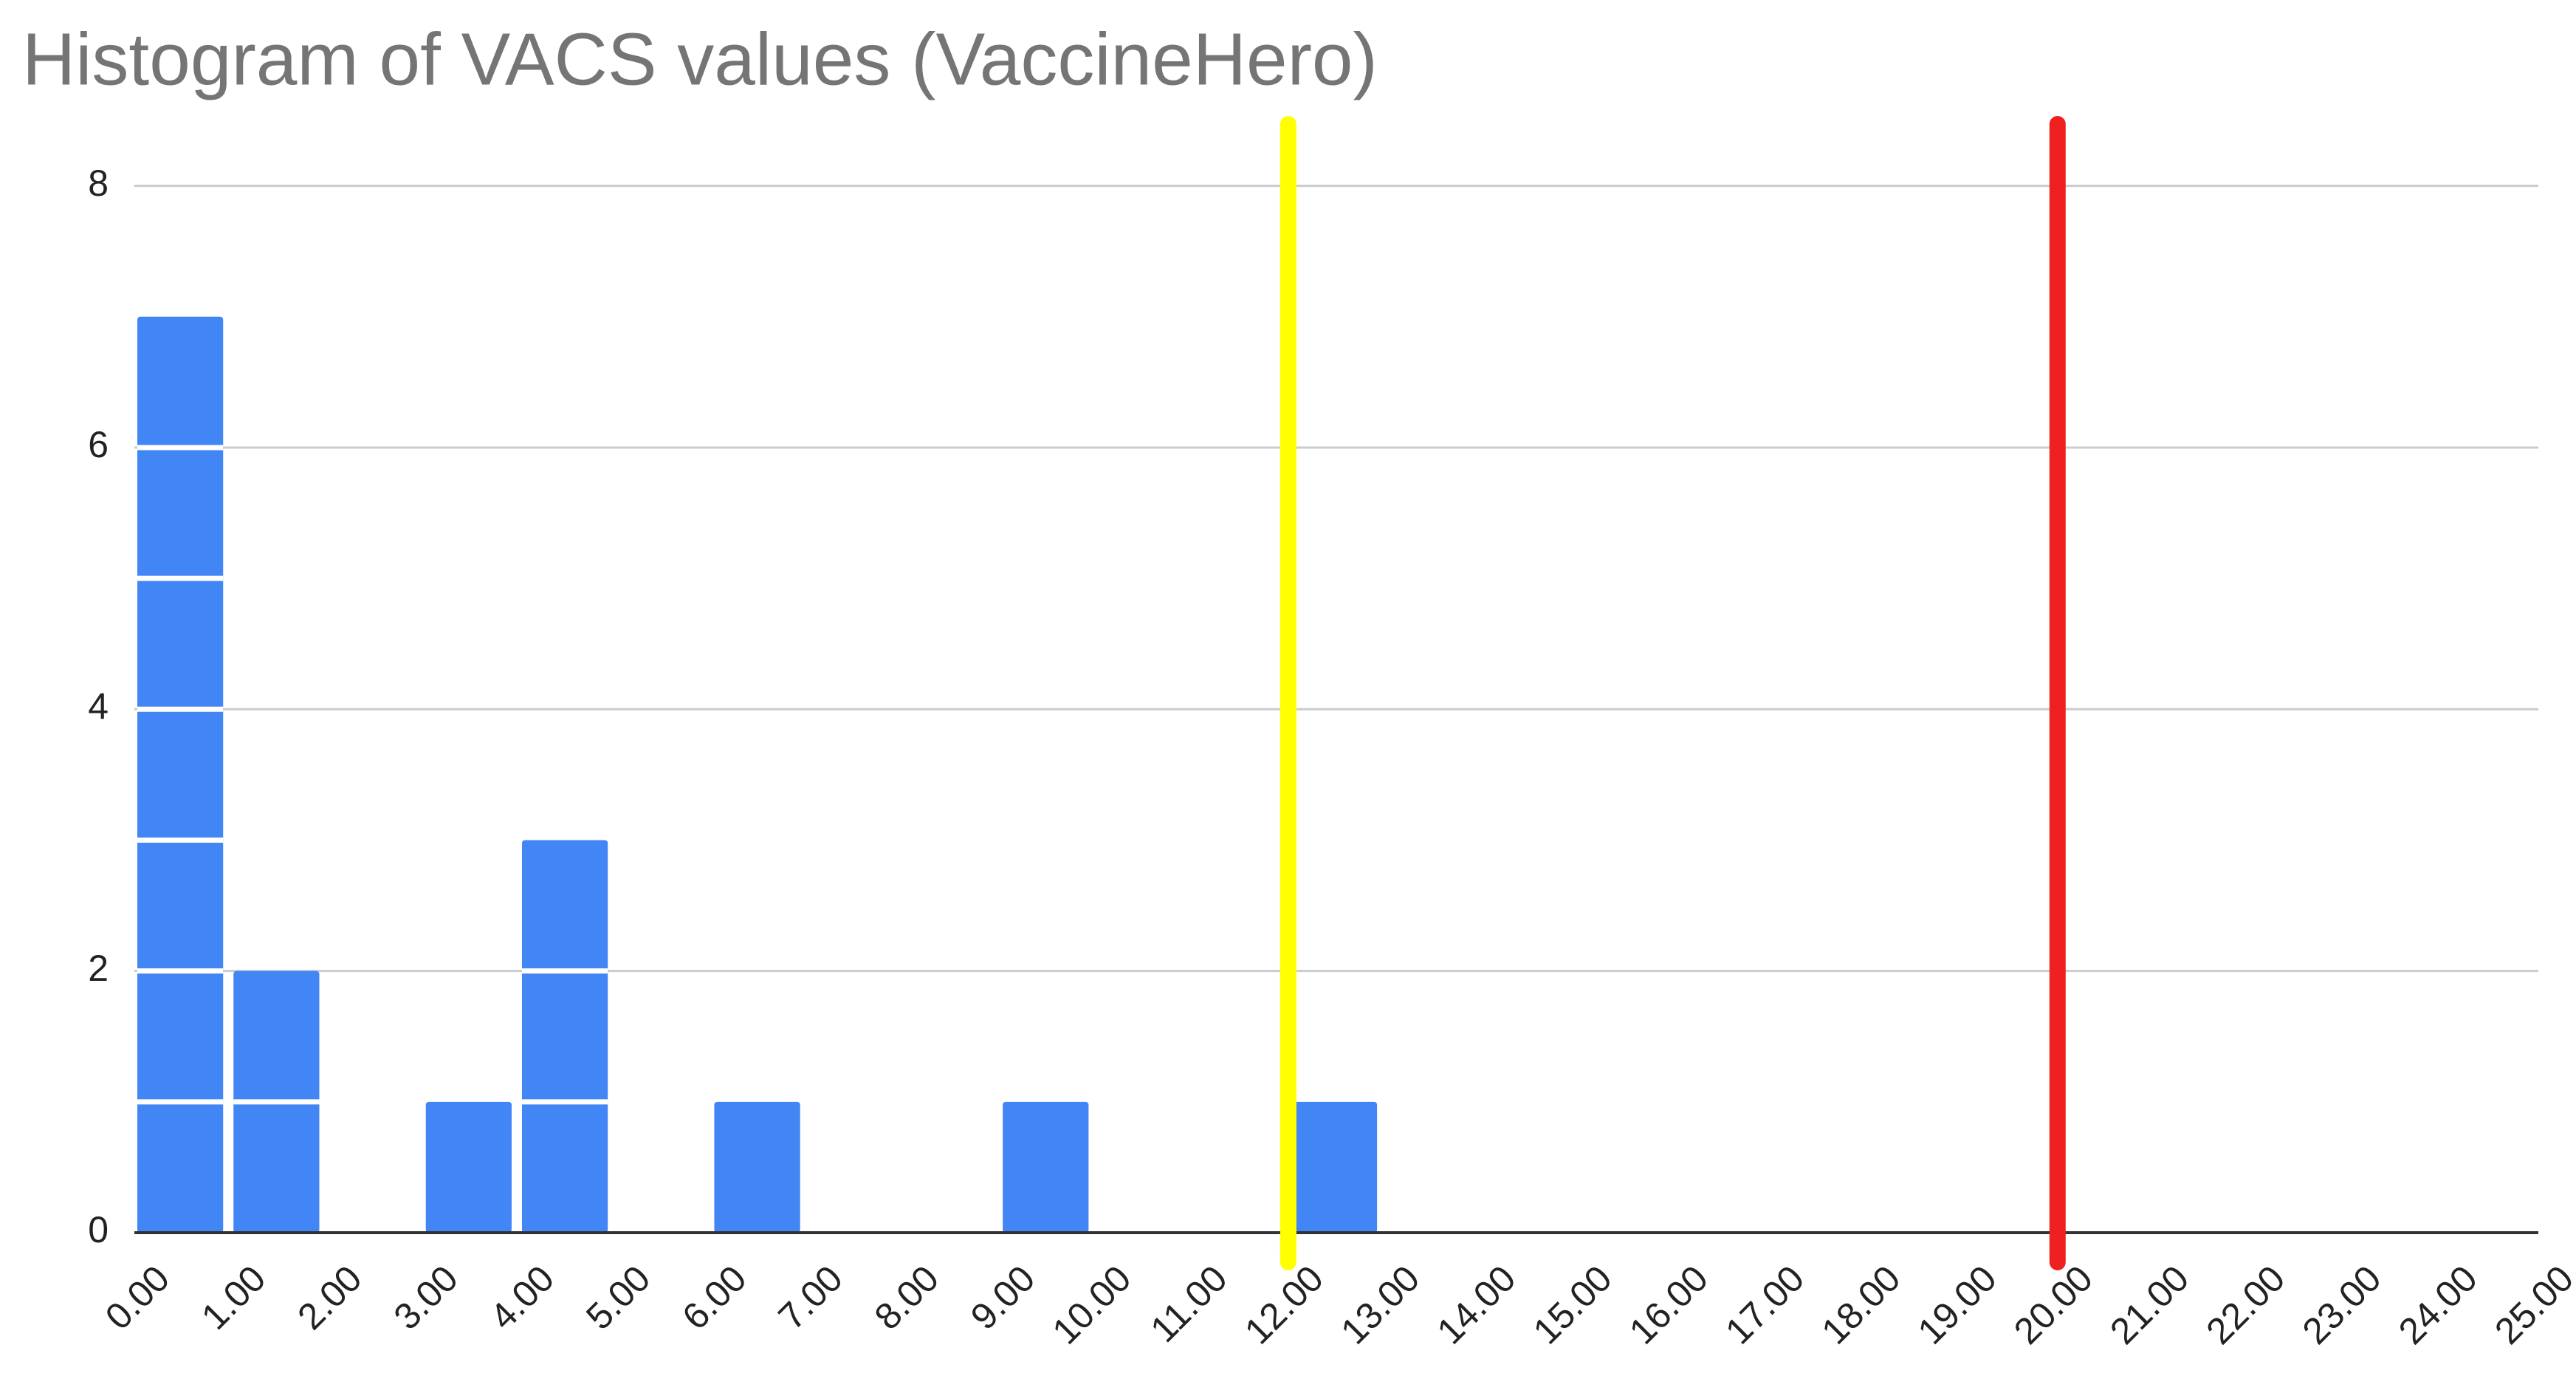 The image size is (2576, 1390). What do you see at coordinates (1092, 1305) in the screenshot?
I see `x-tick-label: 10.00` at bounding box center [1092, 1305].